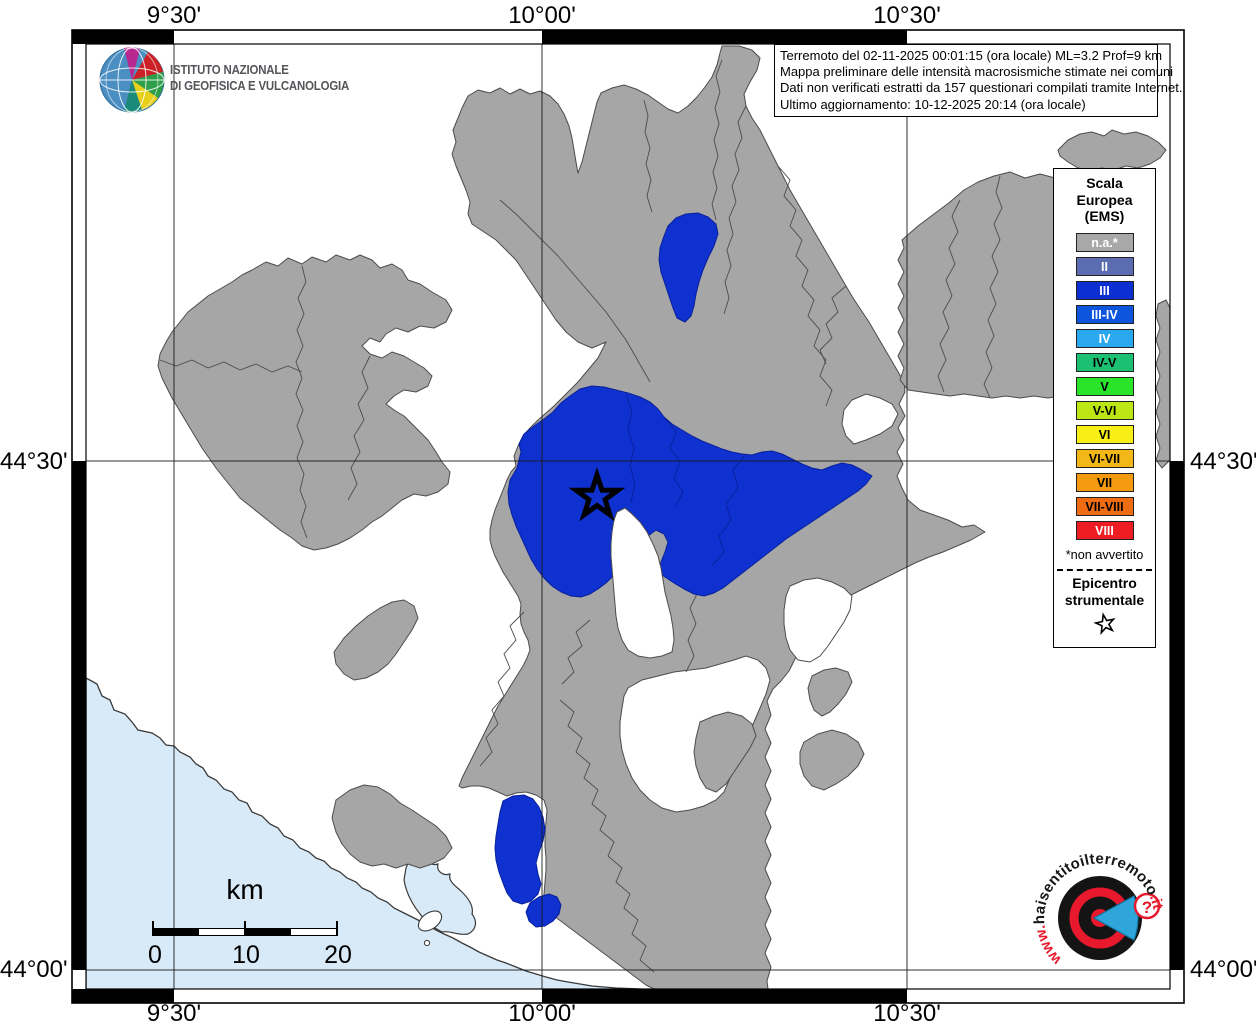 This screenshot has width=1256, height=1028. Describe the element at coordinates (542, 1013) in the screenshot. I see `meridian-label-bottom-1000: 10°00'` at that location.